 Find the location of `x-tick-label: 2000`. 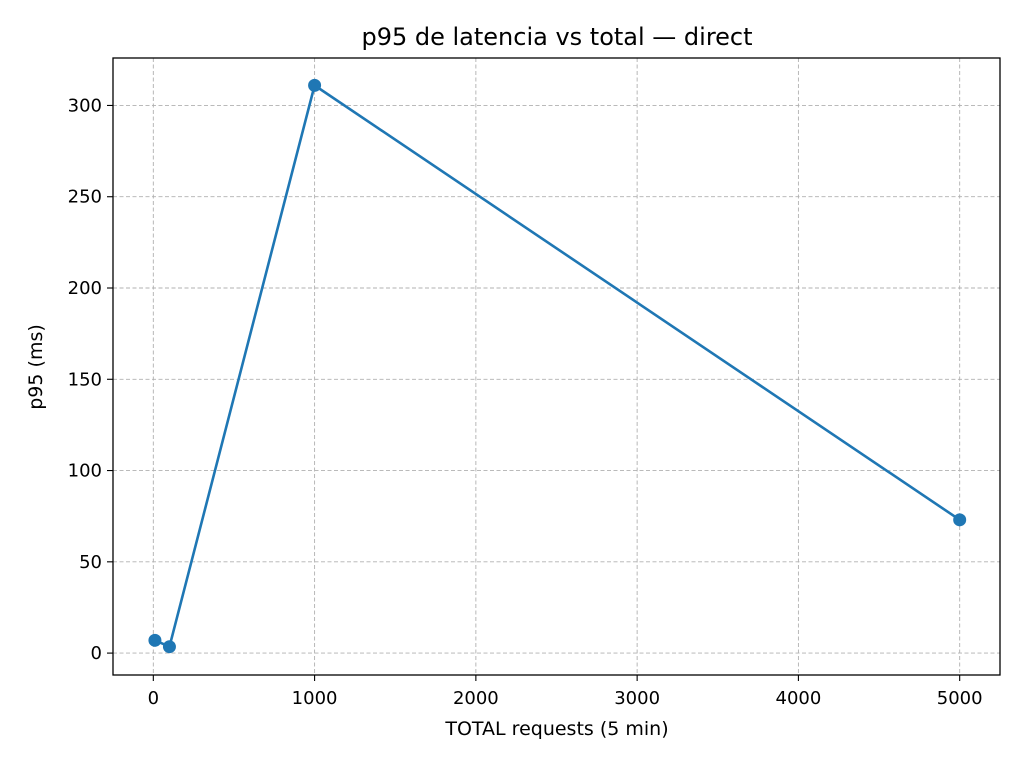

x-tick-label: 2000 is located at coordinates (476, 698).